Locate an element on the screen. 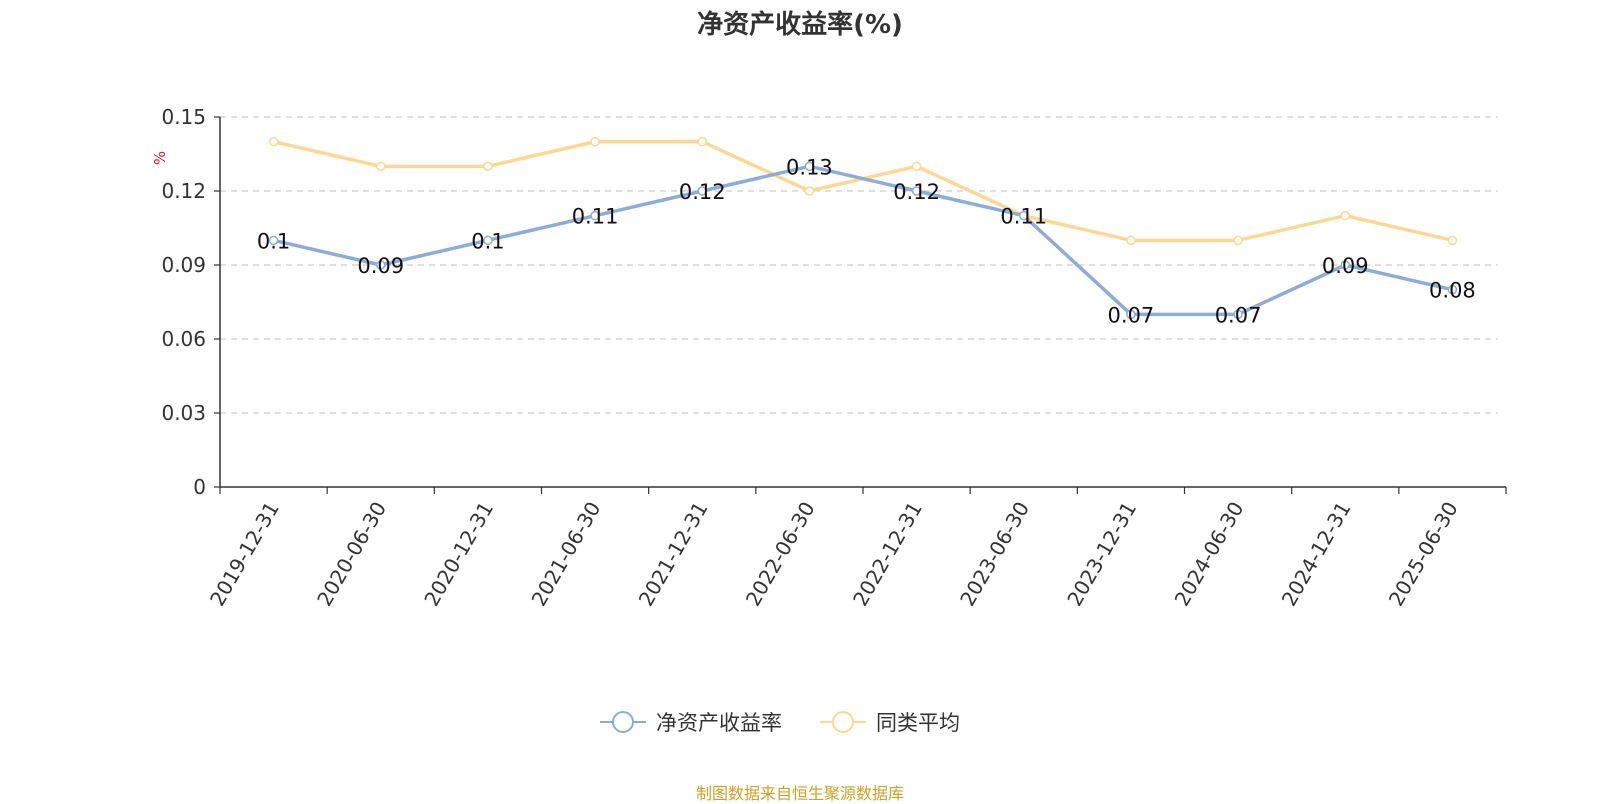 Image resolution: width=1600 pixels, height=804 pixels. source-note: 制图数据来自恒生聚源数据库 is located at coordinates (799, 793).